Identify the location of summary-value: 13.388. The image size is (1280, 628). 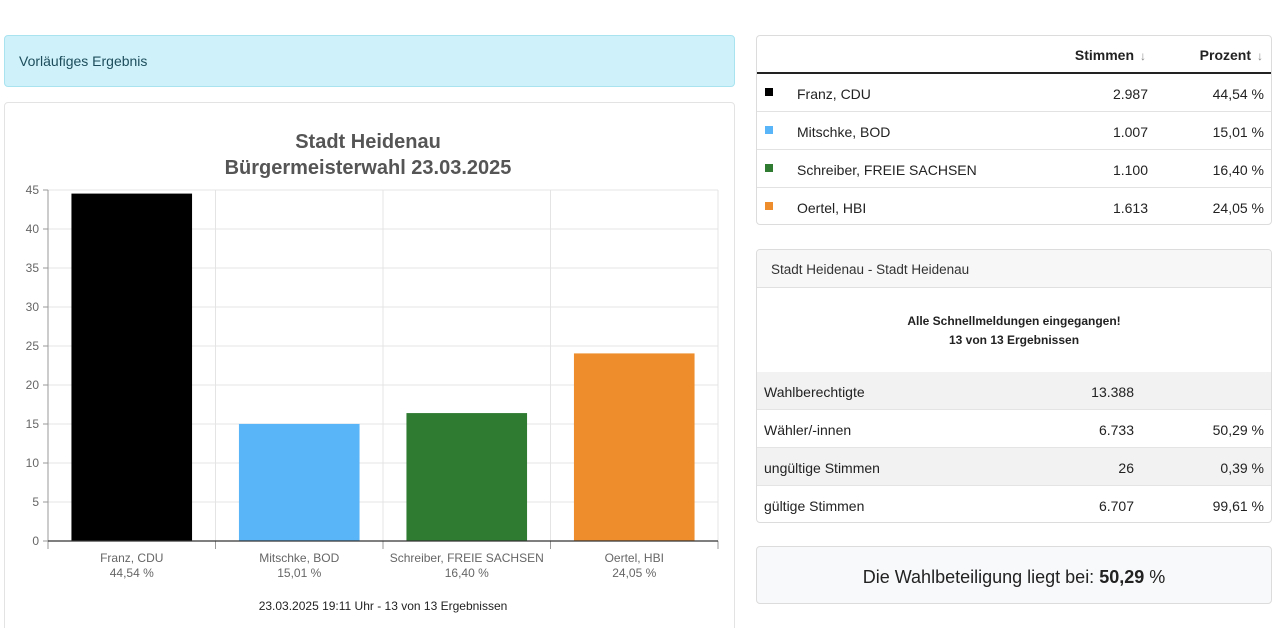
(1112, 392).